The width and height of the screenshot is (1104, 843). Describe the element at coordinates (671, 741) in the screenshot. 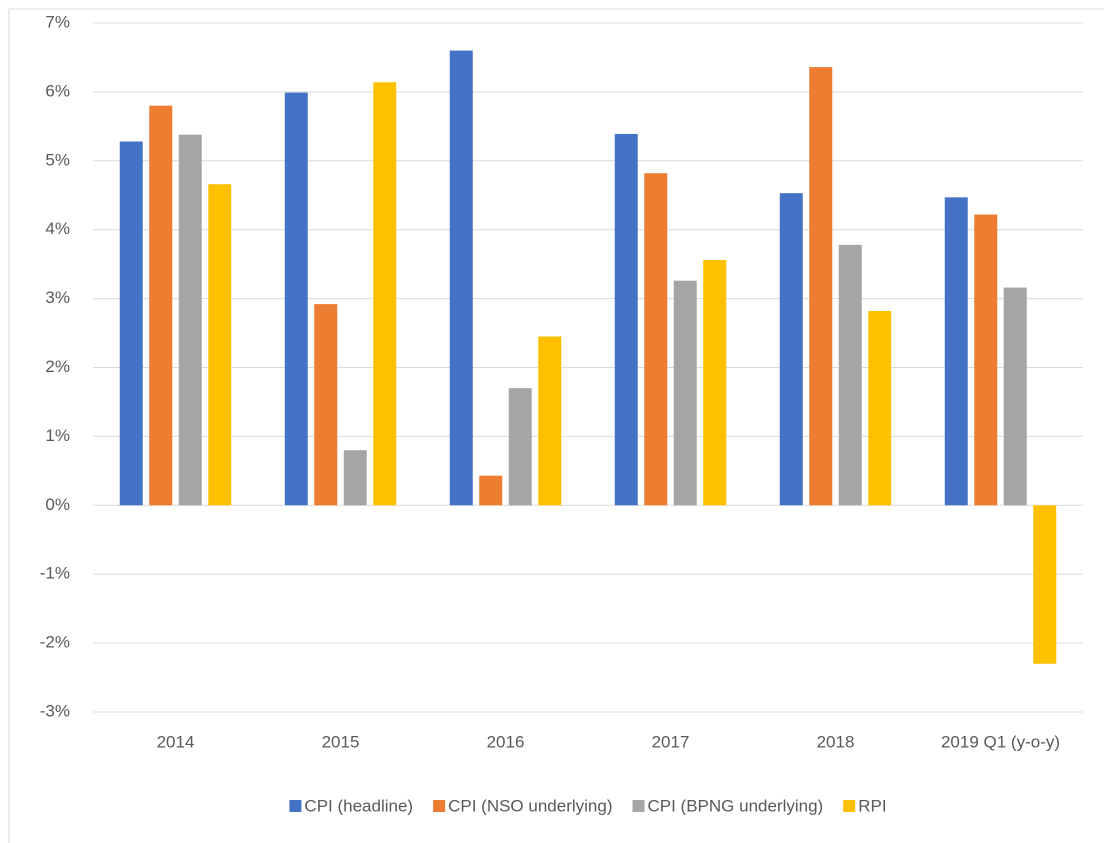

I see `x-tick-label: 2017` at that location.